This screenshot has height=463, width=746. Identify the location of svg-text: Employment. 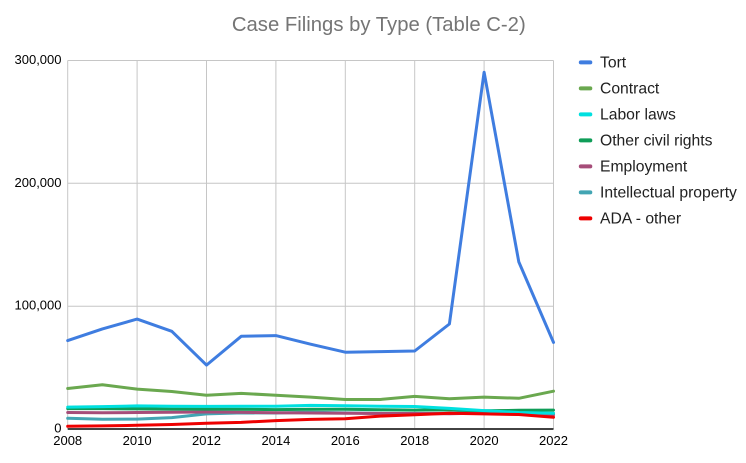
(644, 167).